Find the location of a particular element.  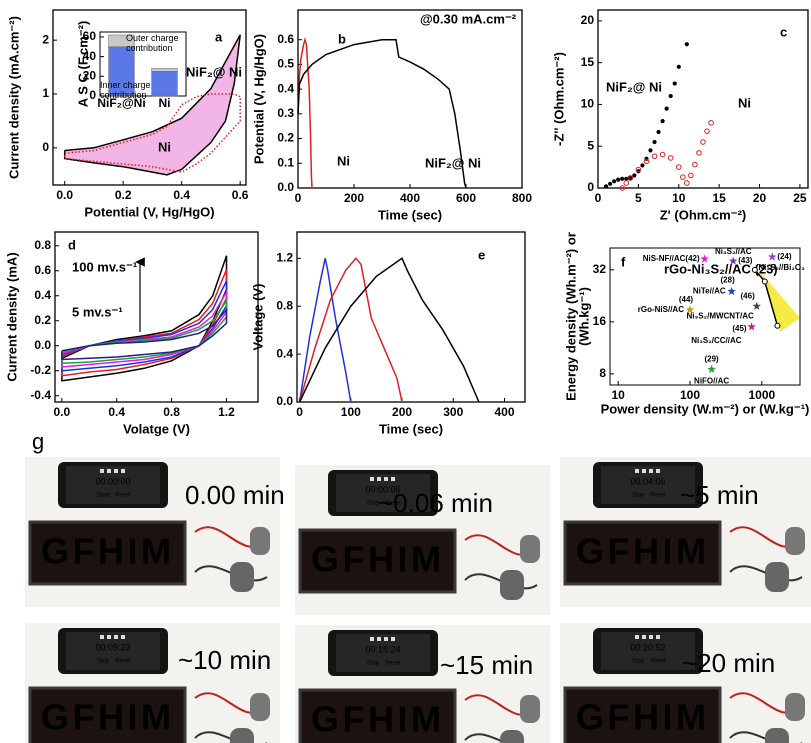

x-tick-label: 1000 is located at coordinates (761, 395).